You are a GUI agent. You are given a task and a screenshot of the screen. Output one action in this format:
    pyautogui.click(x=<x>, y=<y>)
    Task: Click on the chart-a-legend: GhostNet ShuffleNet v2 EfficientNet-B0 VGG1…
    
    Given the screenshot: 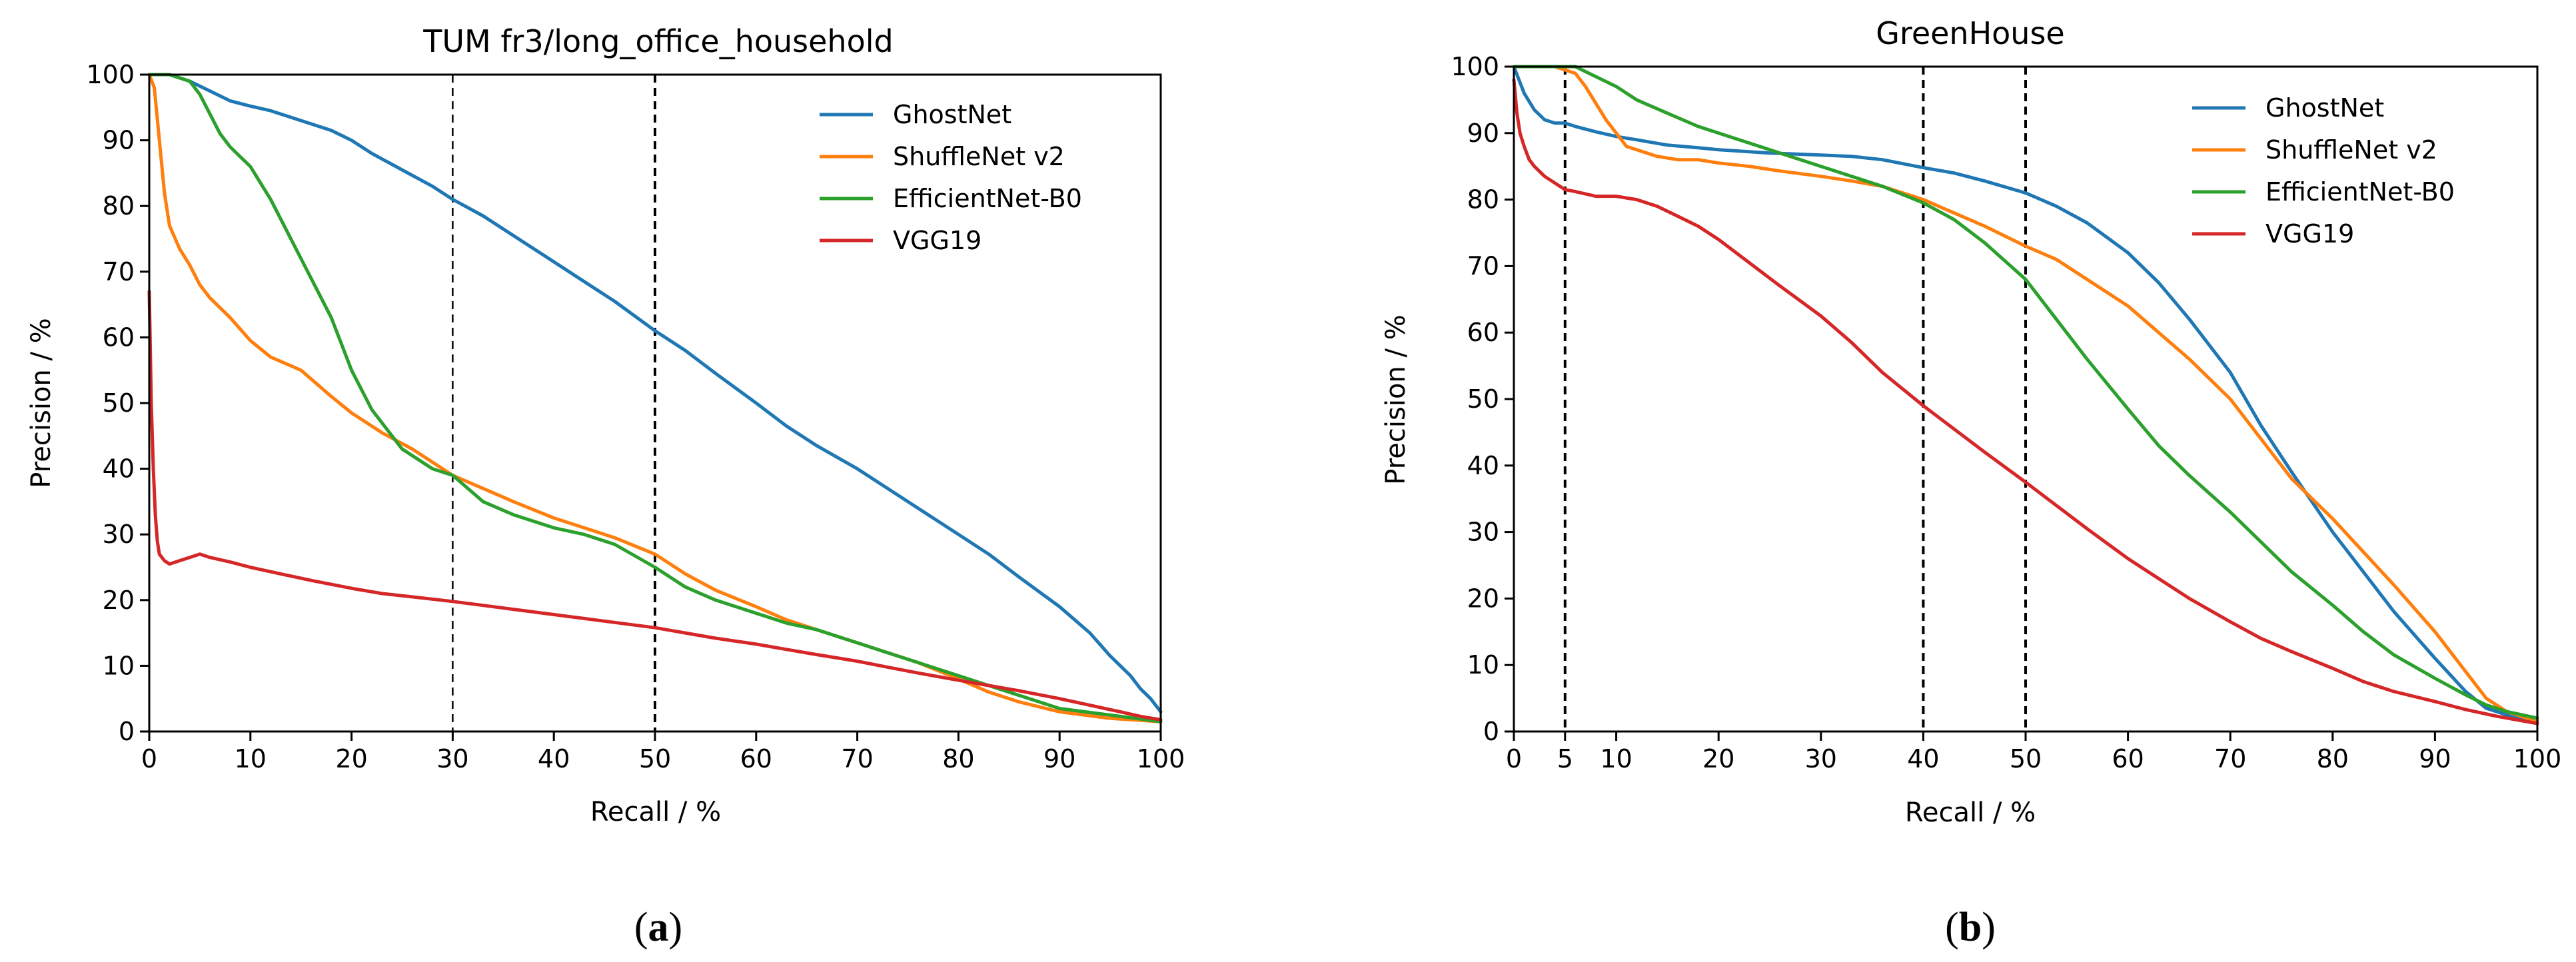 What is the action you would take?
    pyautogui.click(x=951, y=177)
    